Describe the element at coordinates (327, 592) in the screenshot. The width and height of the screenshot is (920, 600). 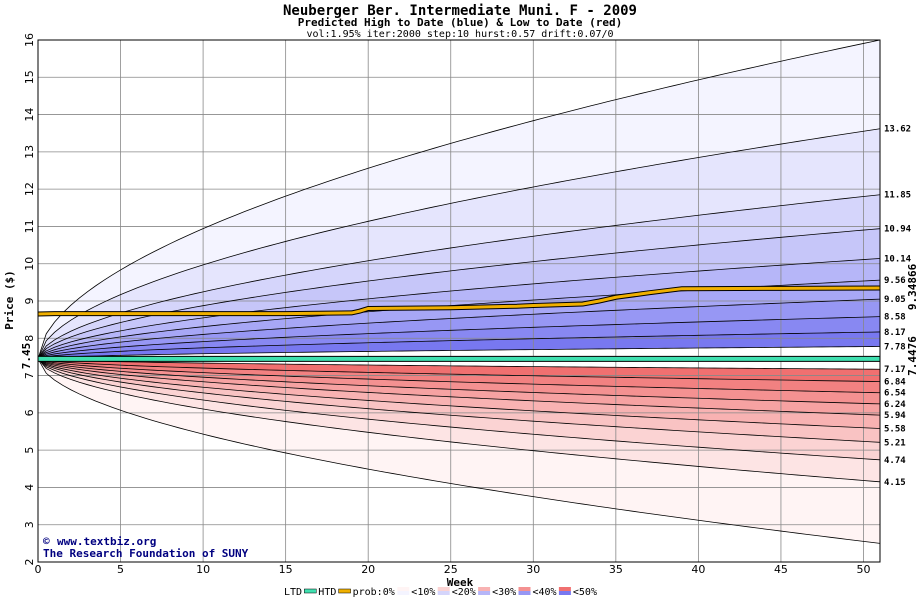
I see `legend-htd-label: HTD` at that location.